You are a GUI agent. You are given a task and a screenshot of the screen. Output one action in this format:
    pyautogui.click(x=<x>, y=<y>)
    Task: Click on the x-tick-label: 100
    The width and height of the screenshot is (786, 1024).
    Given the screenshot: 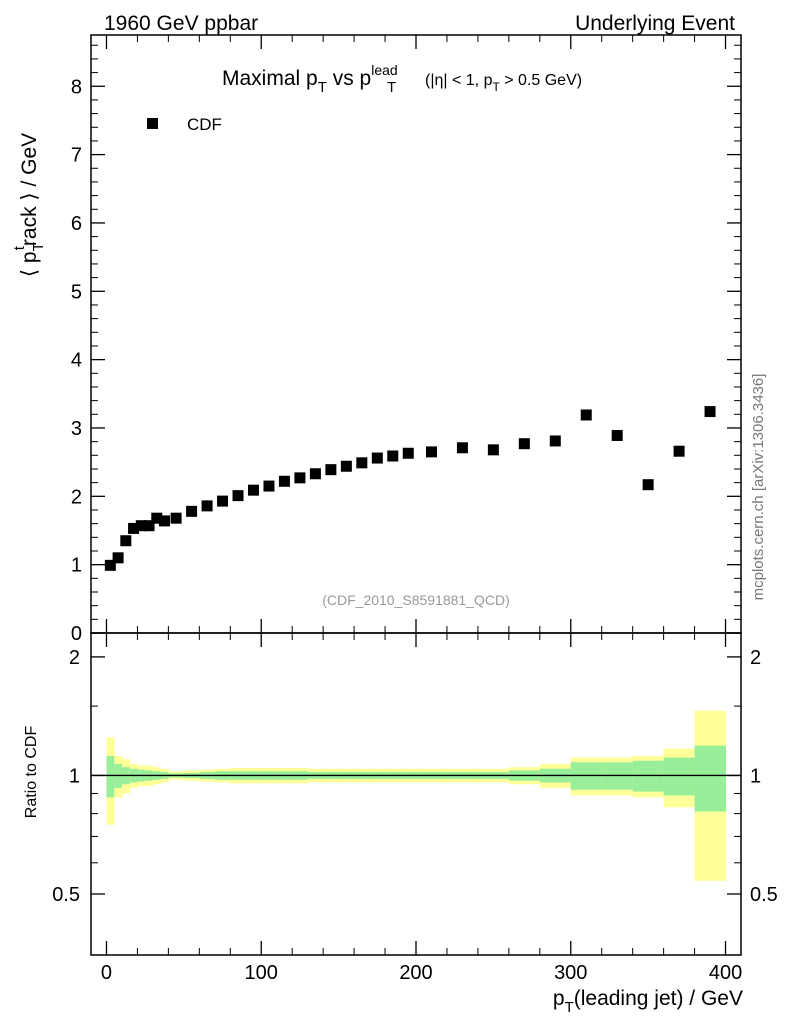 What is the action you would take?
    pyautogui.click(x=261, y=973)
    